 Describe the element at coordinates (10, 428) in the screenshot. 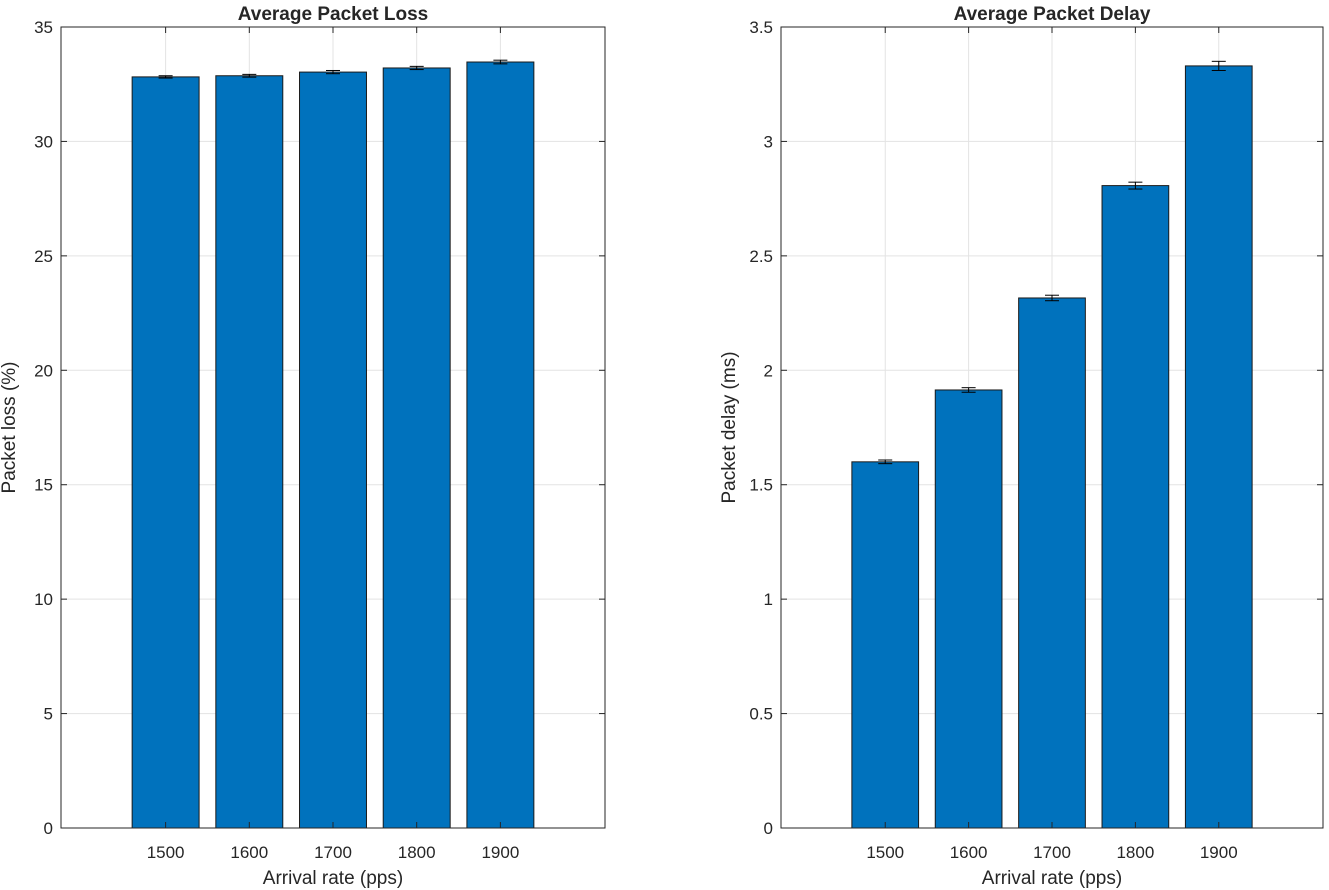

I see `y-axis-label-packet-loss: Packet loss (%)` at that location.